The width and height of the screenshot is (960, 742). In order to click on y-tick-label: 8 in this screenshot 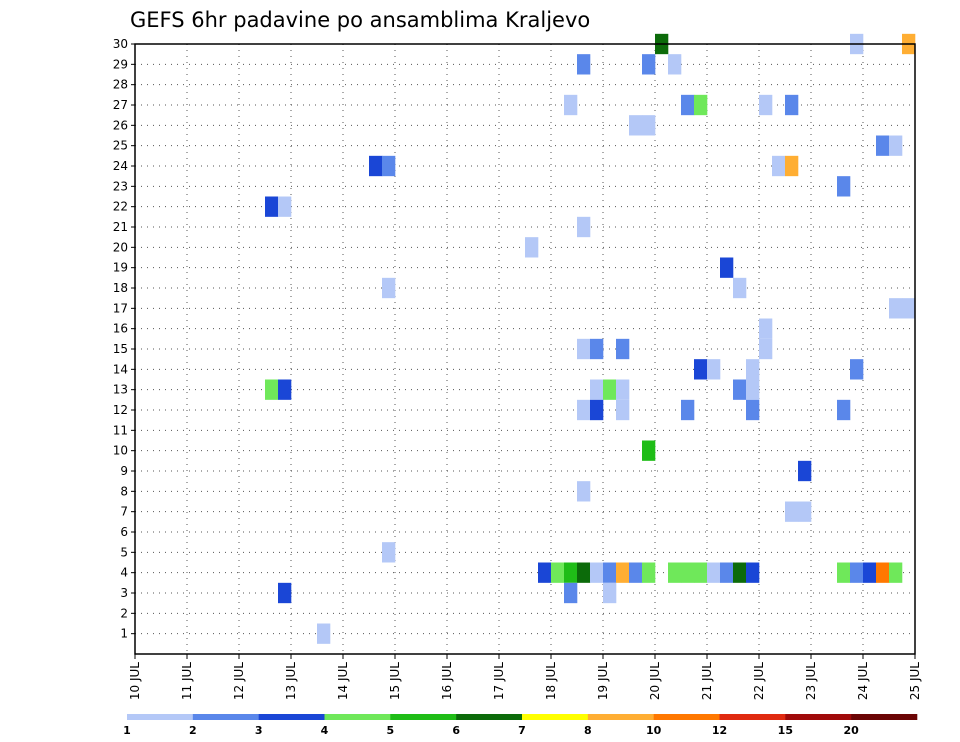, I will do `click(124, 491)`.